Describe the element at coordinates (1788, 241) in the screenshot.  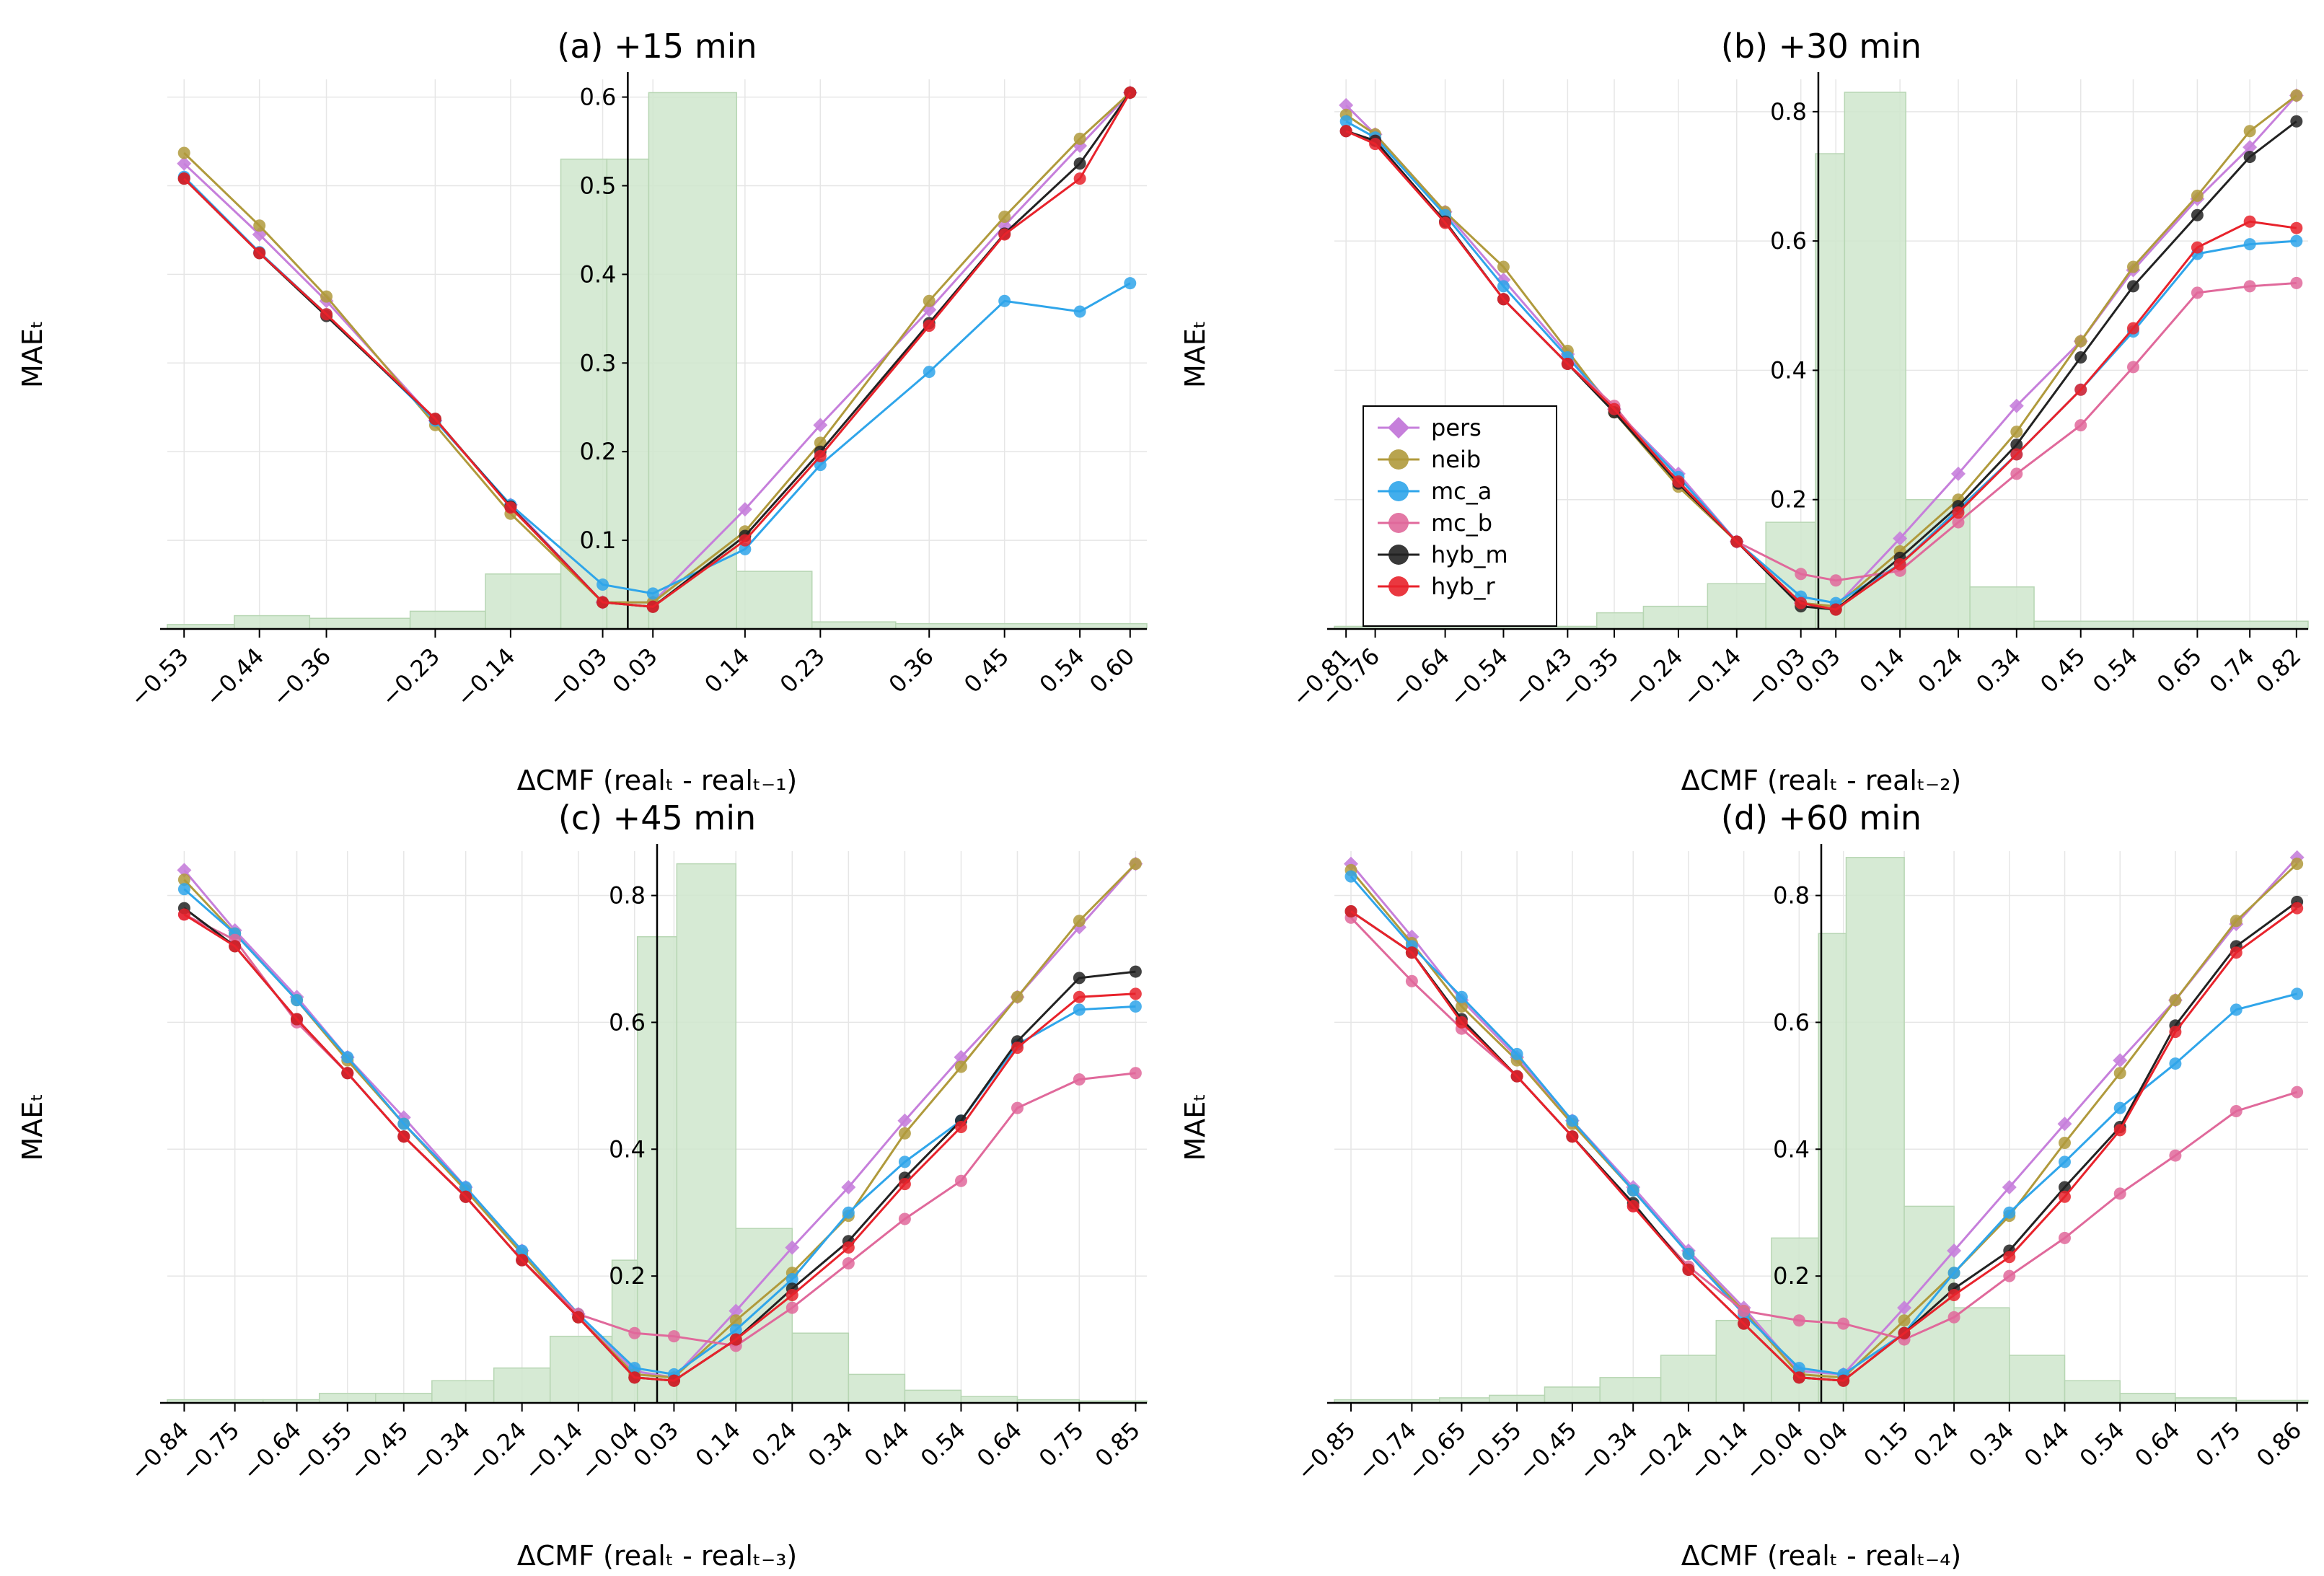
I see `y-tick-label: 0.6` at that location.